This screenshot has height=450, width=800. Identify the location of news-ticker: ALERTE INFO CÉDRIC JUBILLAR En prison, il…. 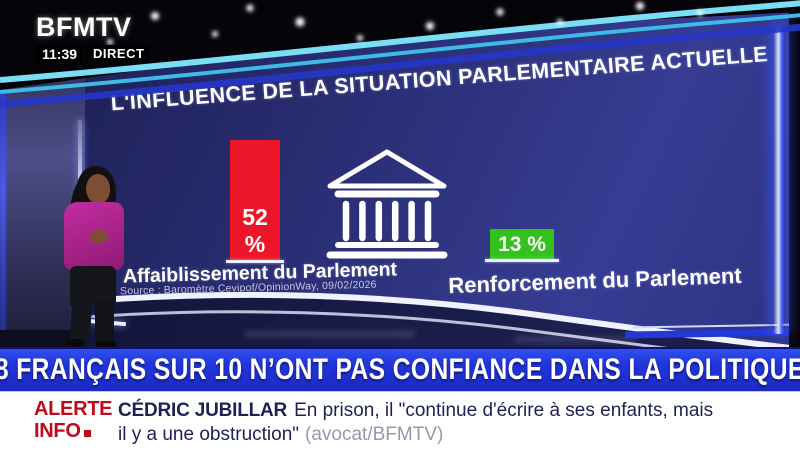
(400, 420).